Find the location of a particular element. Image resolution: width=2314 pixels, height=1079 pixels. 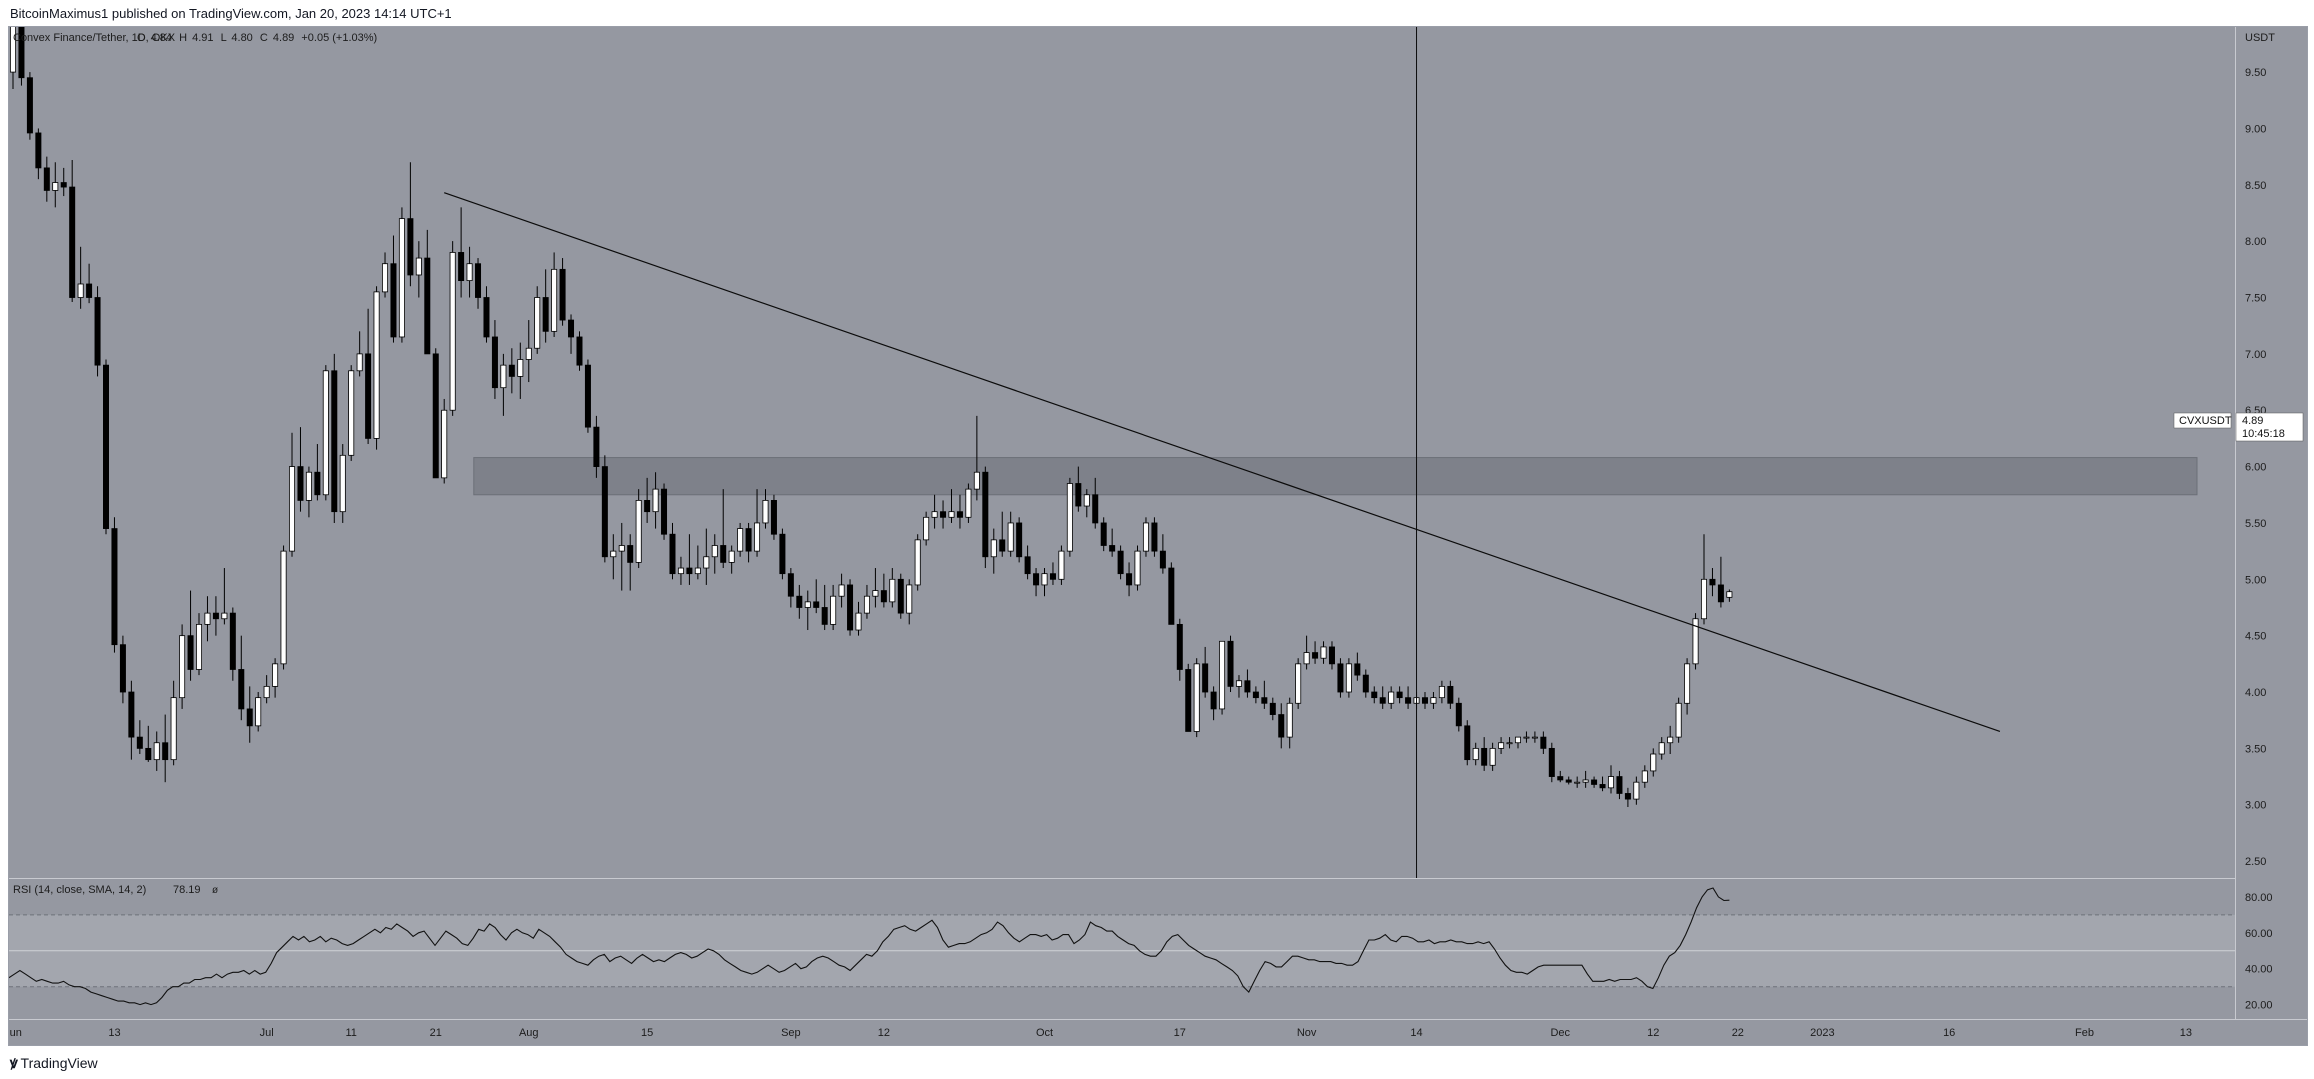

time-tick-label: Nov is located at coordinates (1307, 1033).